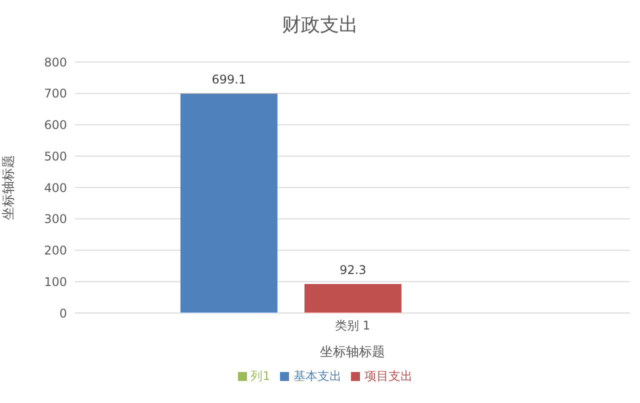  I want to click on y-tick-label: 500, so click(55, 156).